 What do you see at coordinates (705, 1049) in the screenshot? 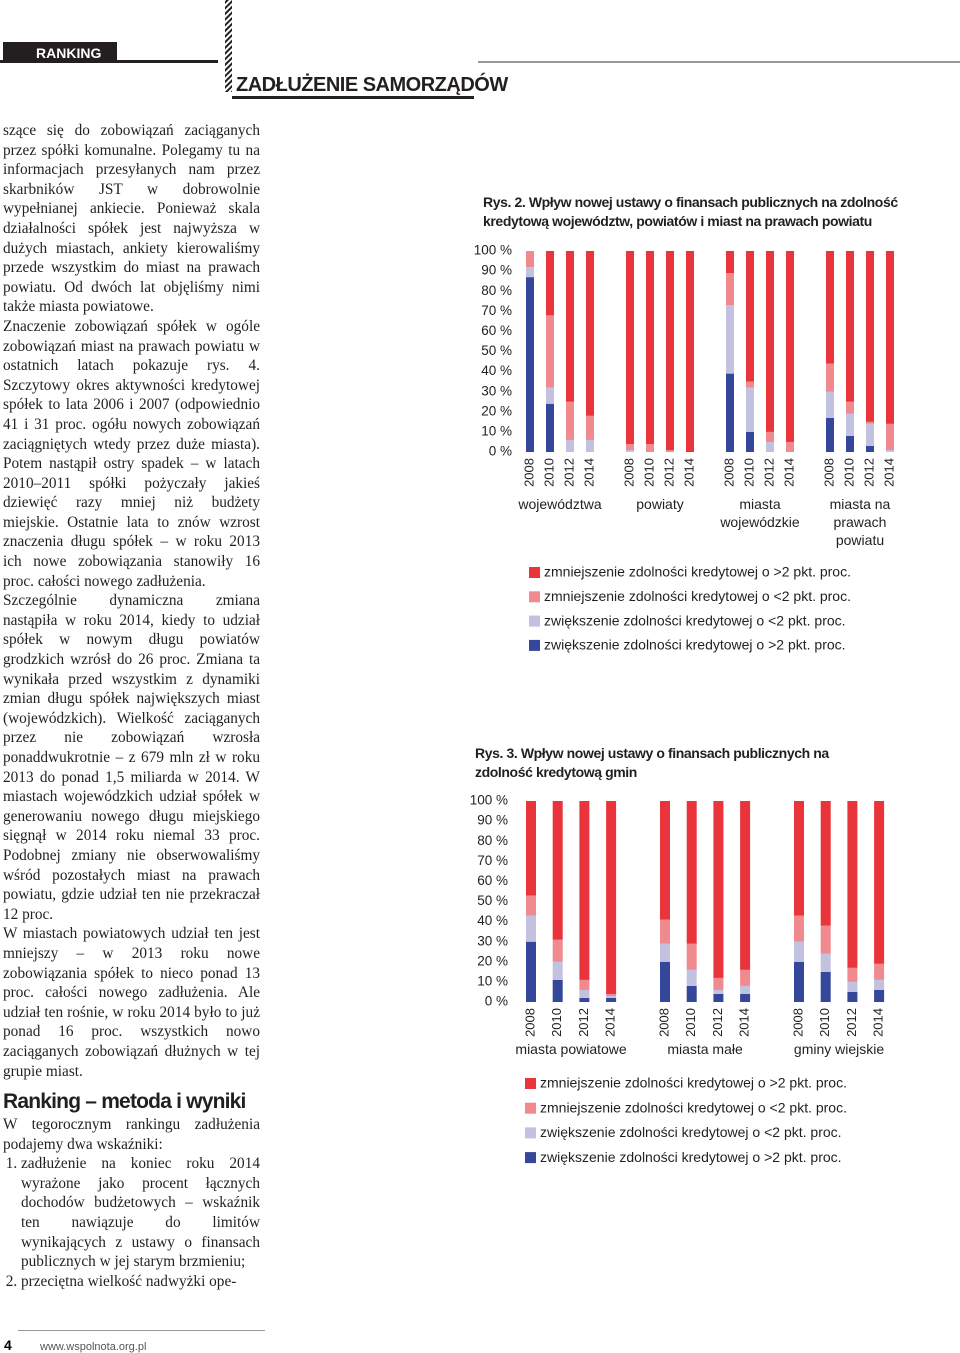
I see `group-label: miasta małe` at bounding box center [705, 1049].